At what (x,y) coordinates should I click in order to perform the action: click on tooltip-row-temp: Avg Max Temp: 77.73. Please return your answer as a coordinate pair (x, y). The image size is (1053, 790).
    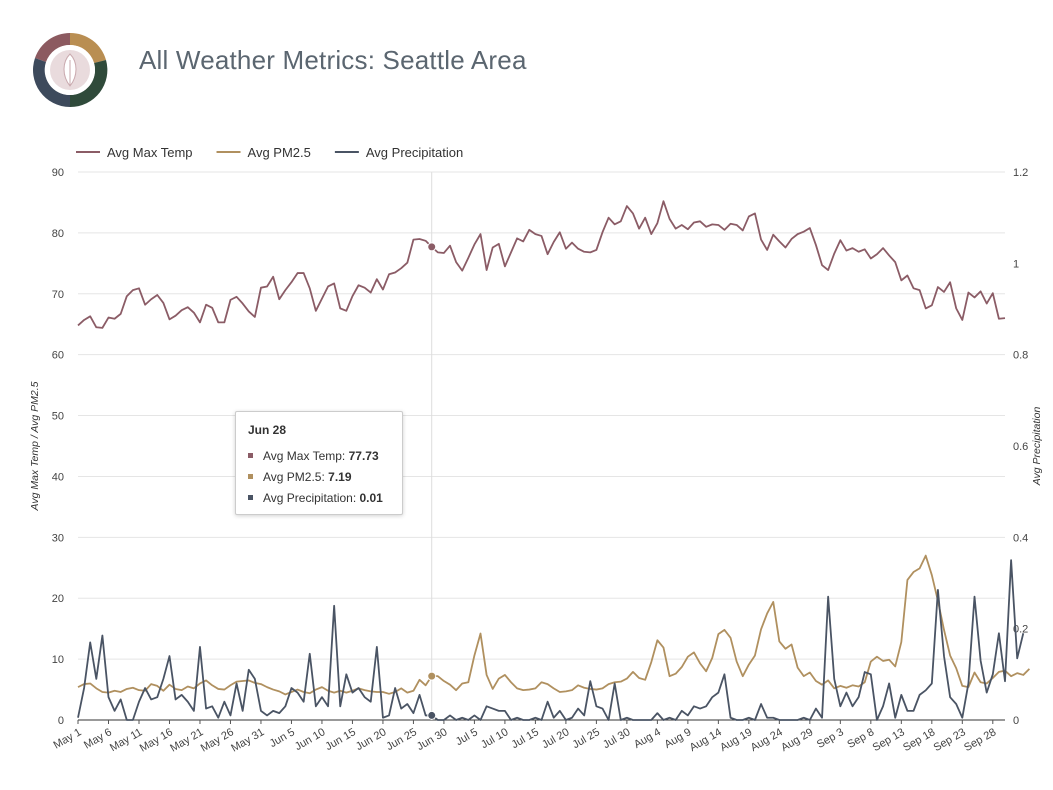
    Looking at the image, I should click on (313, 456).